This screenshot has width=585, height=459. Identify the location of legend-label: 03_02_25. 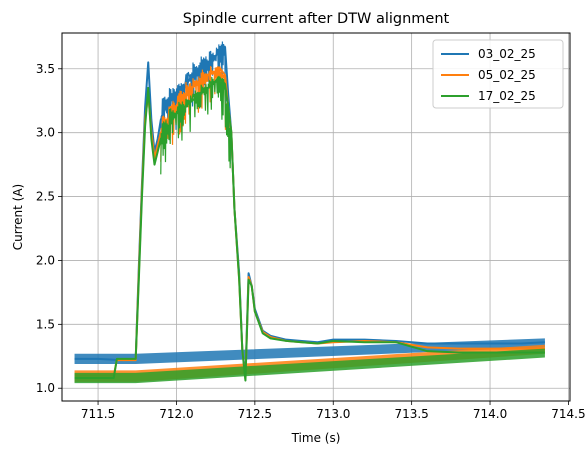
(507, 54).